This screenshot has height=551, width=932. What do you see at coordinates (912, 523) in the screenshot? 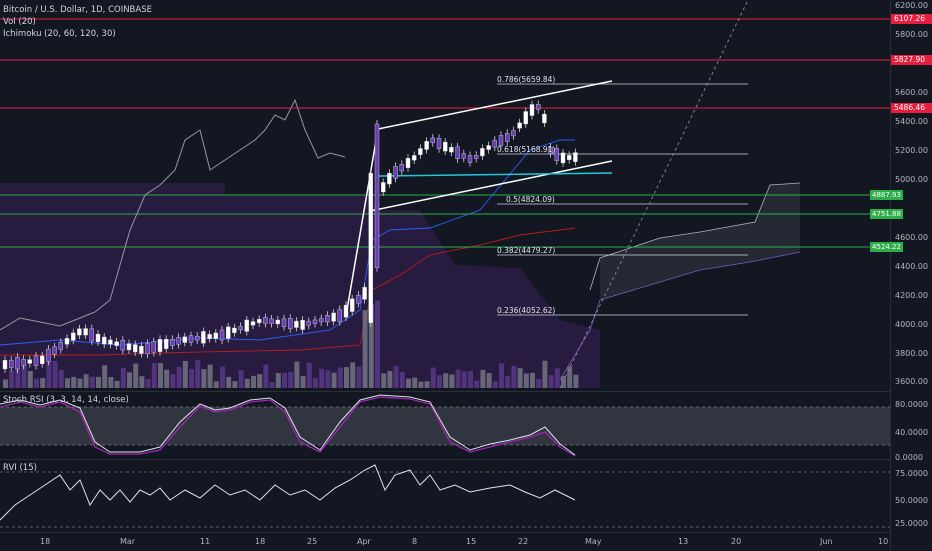
I see `rvi-tick: 25.0000` at bounding box center [912, 523].